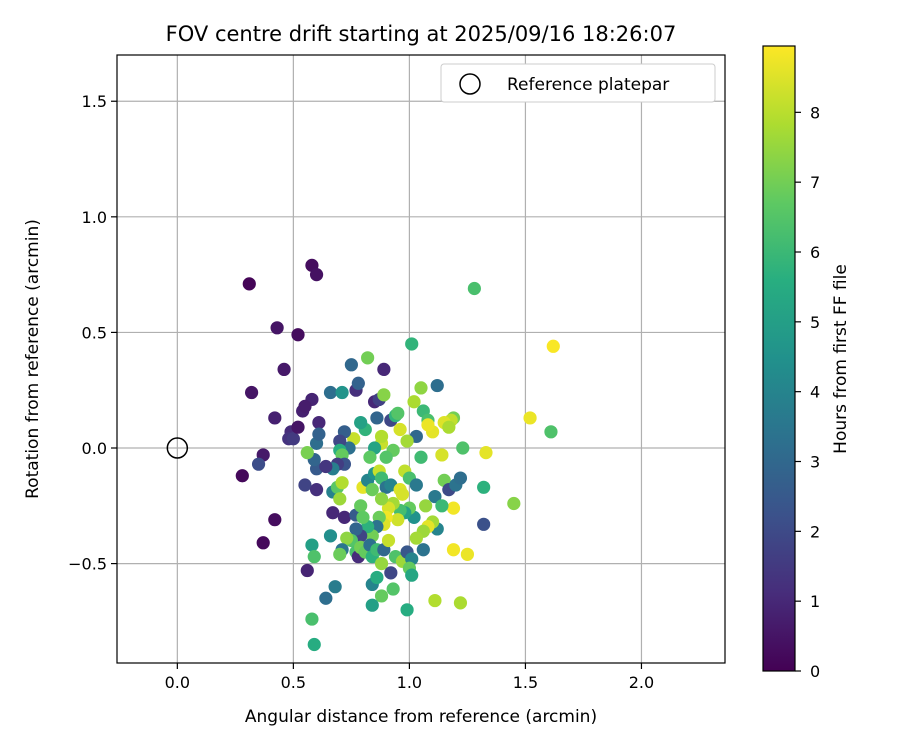  I want to click on x-tick-label: 0.0, so click(177, 682).